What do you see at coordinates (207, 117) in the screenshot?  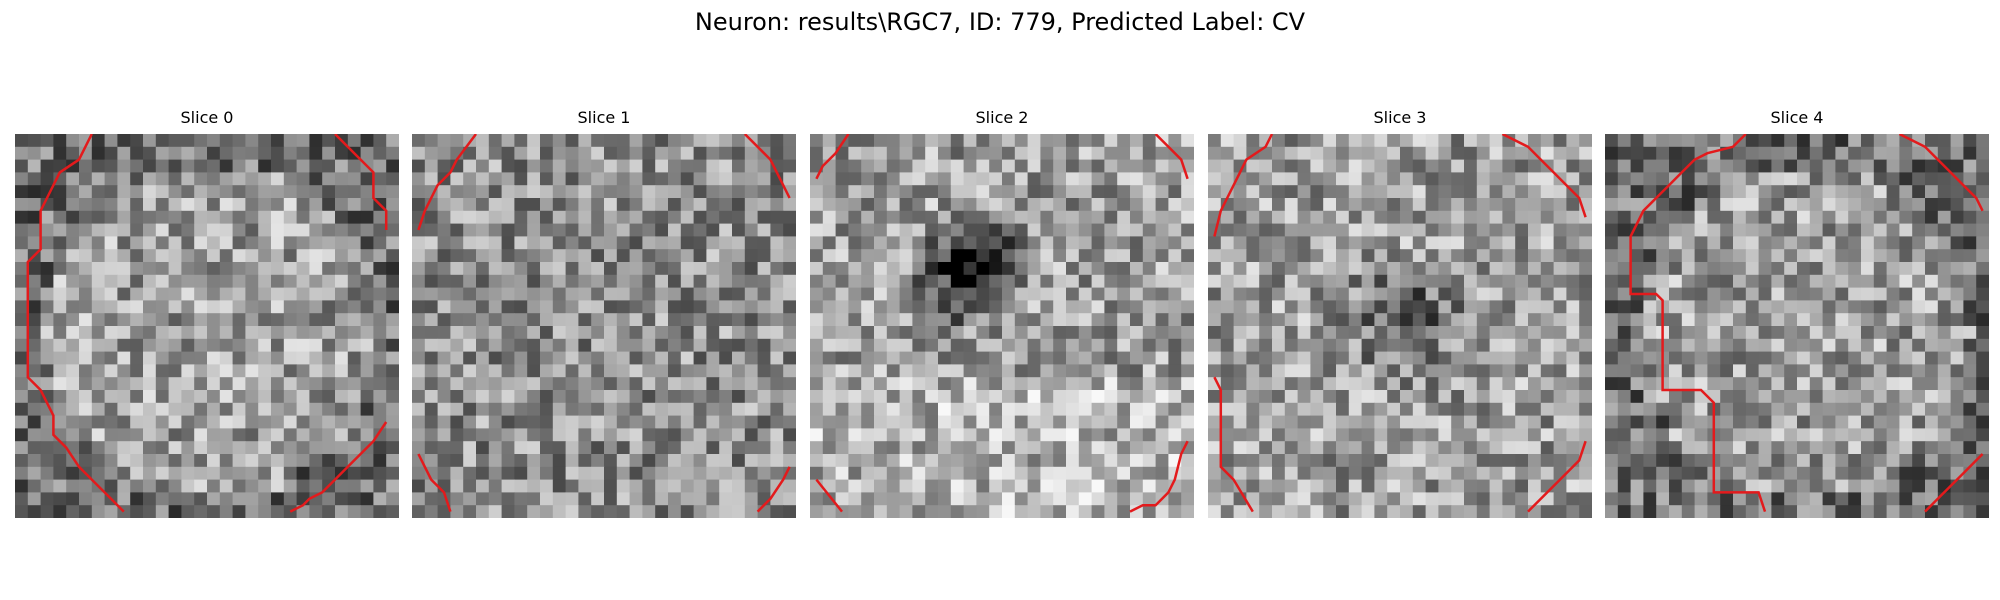 I see `slice-title: Slice 0` at bounding box center [207, 117].